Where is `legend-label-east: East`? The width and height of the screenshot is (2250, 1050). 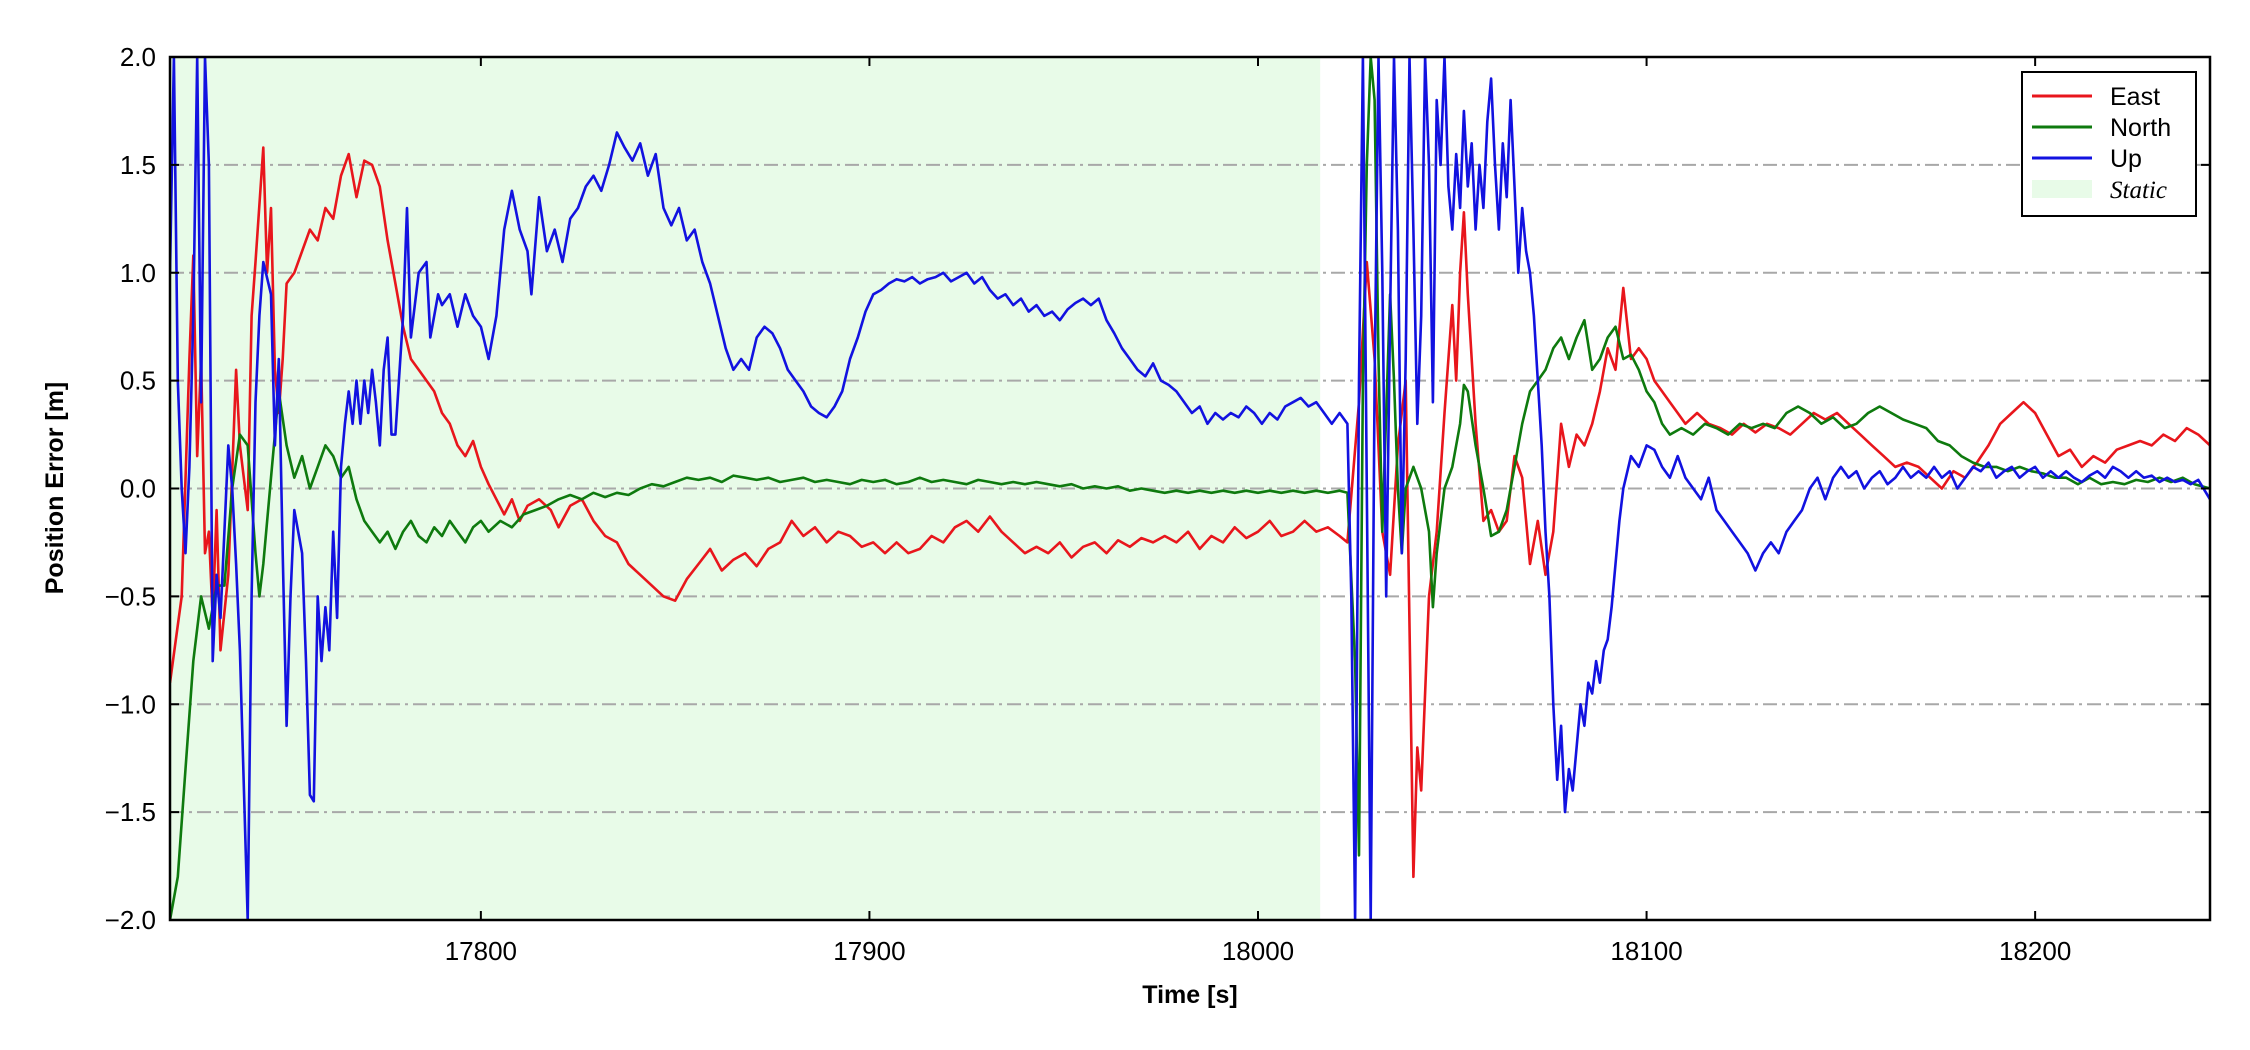 legend-label-east: East is located at coordinates (2135, 97).